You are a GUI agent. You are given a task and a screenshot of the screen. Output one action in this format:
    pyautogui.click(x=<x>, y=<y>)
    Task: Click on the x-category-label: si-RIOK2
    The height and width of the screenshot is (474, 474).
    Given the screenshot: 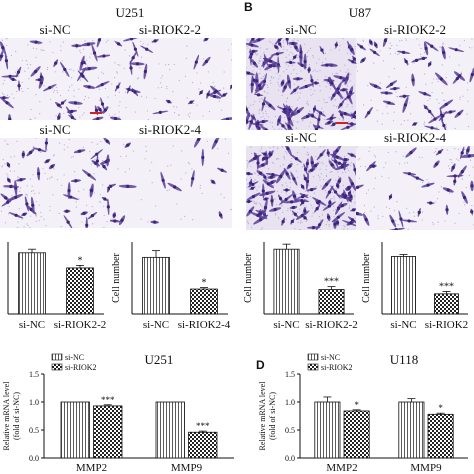 What is the action you would take?
    pyautogui.click(x=446, y=325)
    